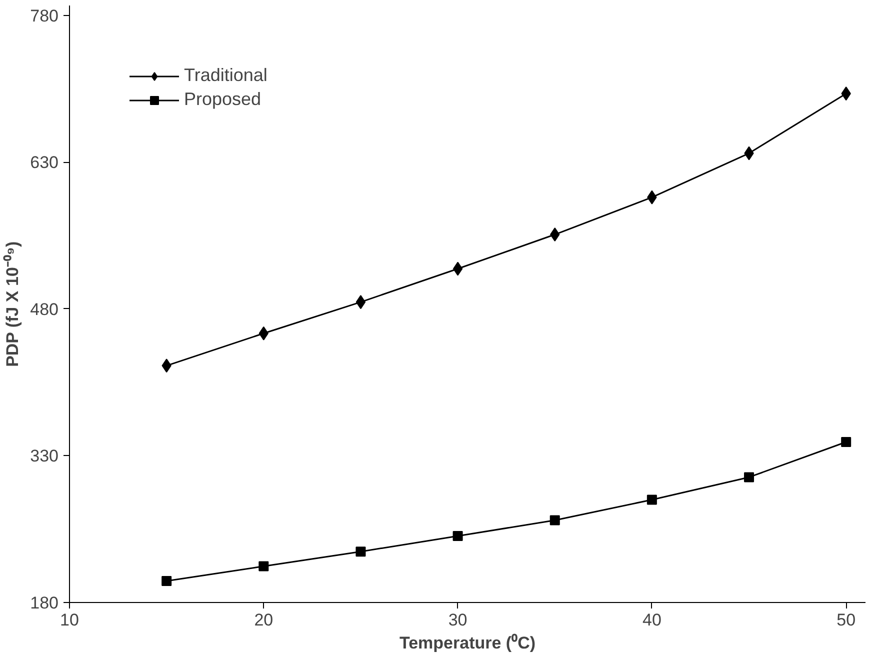 Image resolution: width=876 pixels, height=662 pixels. I want to click on x-tick-label: 30, so click(458, 620).